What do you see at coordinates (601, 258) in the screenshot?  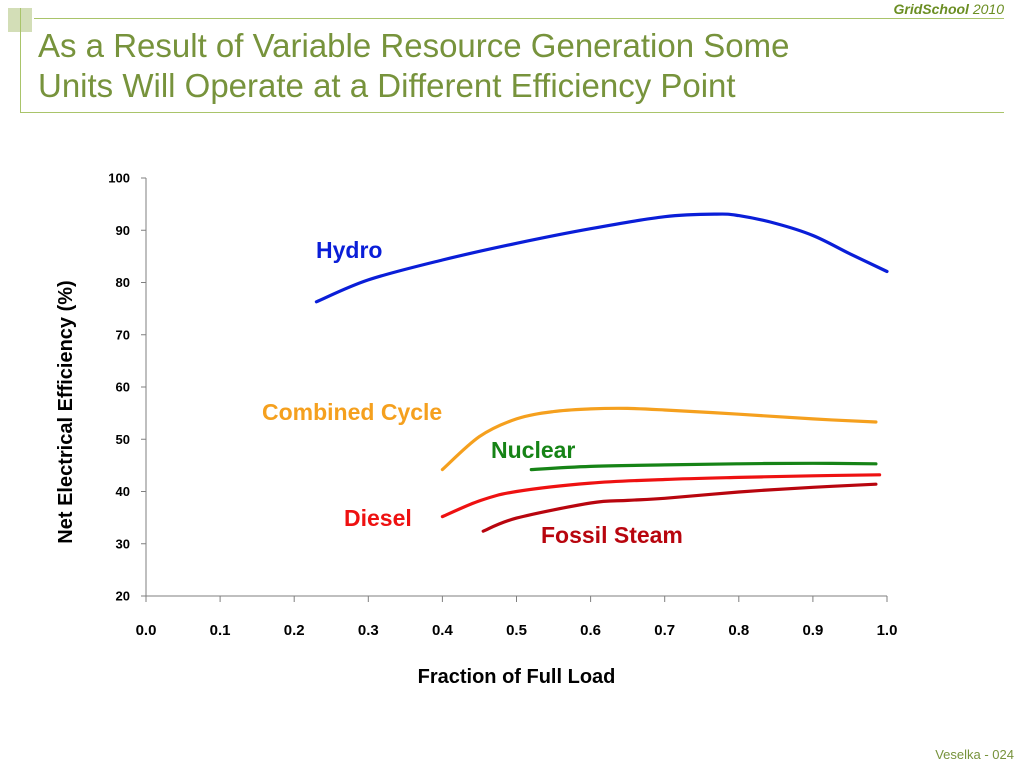 I see `series-line-hydro` at bounding box center [601, 258].